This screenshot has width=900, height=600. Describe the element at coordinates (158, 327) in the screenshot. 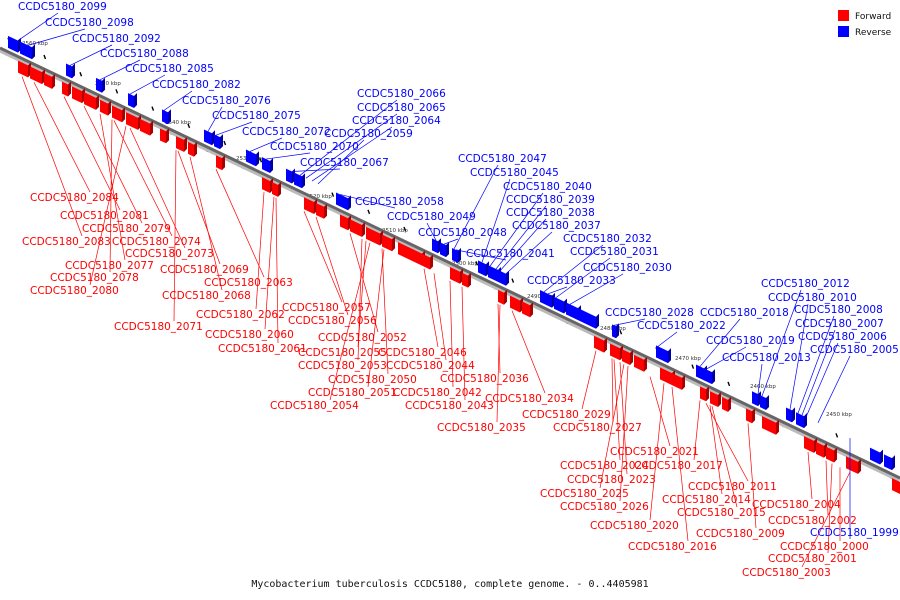

I see `forward-gene-label: CCDC5180_2071` at that location.